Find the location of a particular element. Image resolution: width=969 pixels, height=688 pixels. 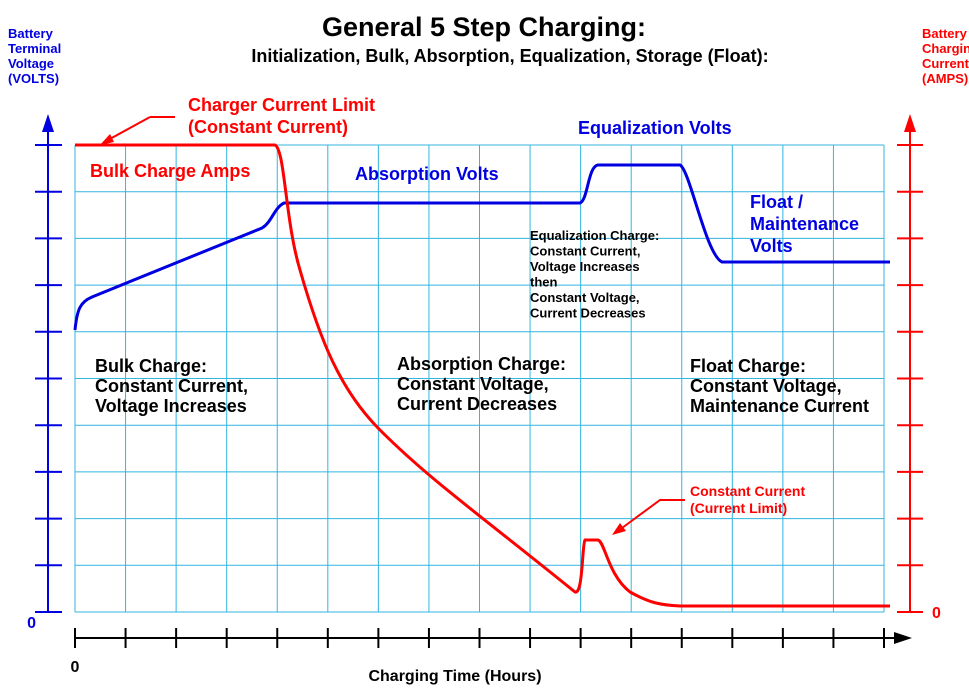

label: (AMPS) is located at coordinates (945, 78).